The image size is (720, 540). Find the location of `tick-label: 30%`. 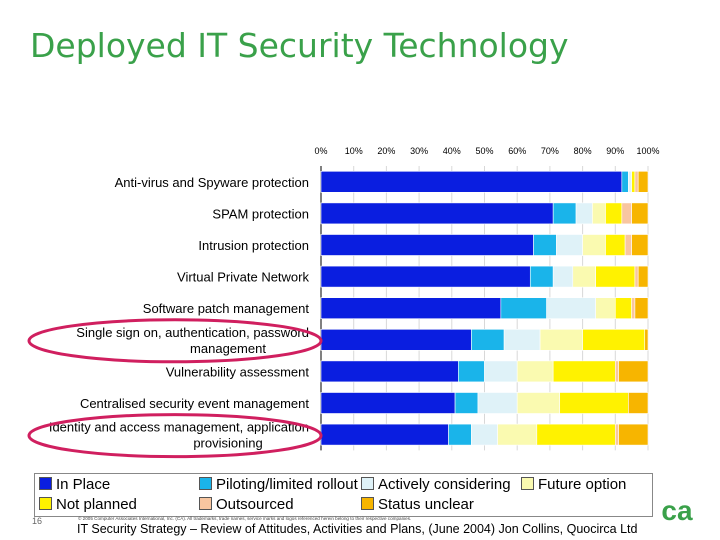

tick-label: 30% is located at coordinates (419, 151).